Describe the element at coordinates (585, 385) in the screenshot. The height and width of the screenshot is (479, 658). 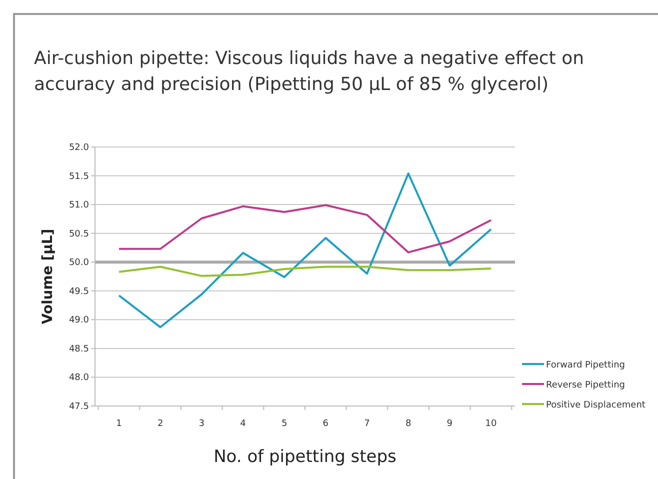
I see `legend-label: Reverse Pipetting` at that location.